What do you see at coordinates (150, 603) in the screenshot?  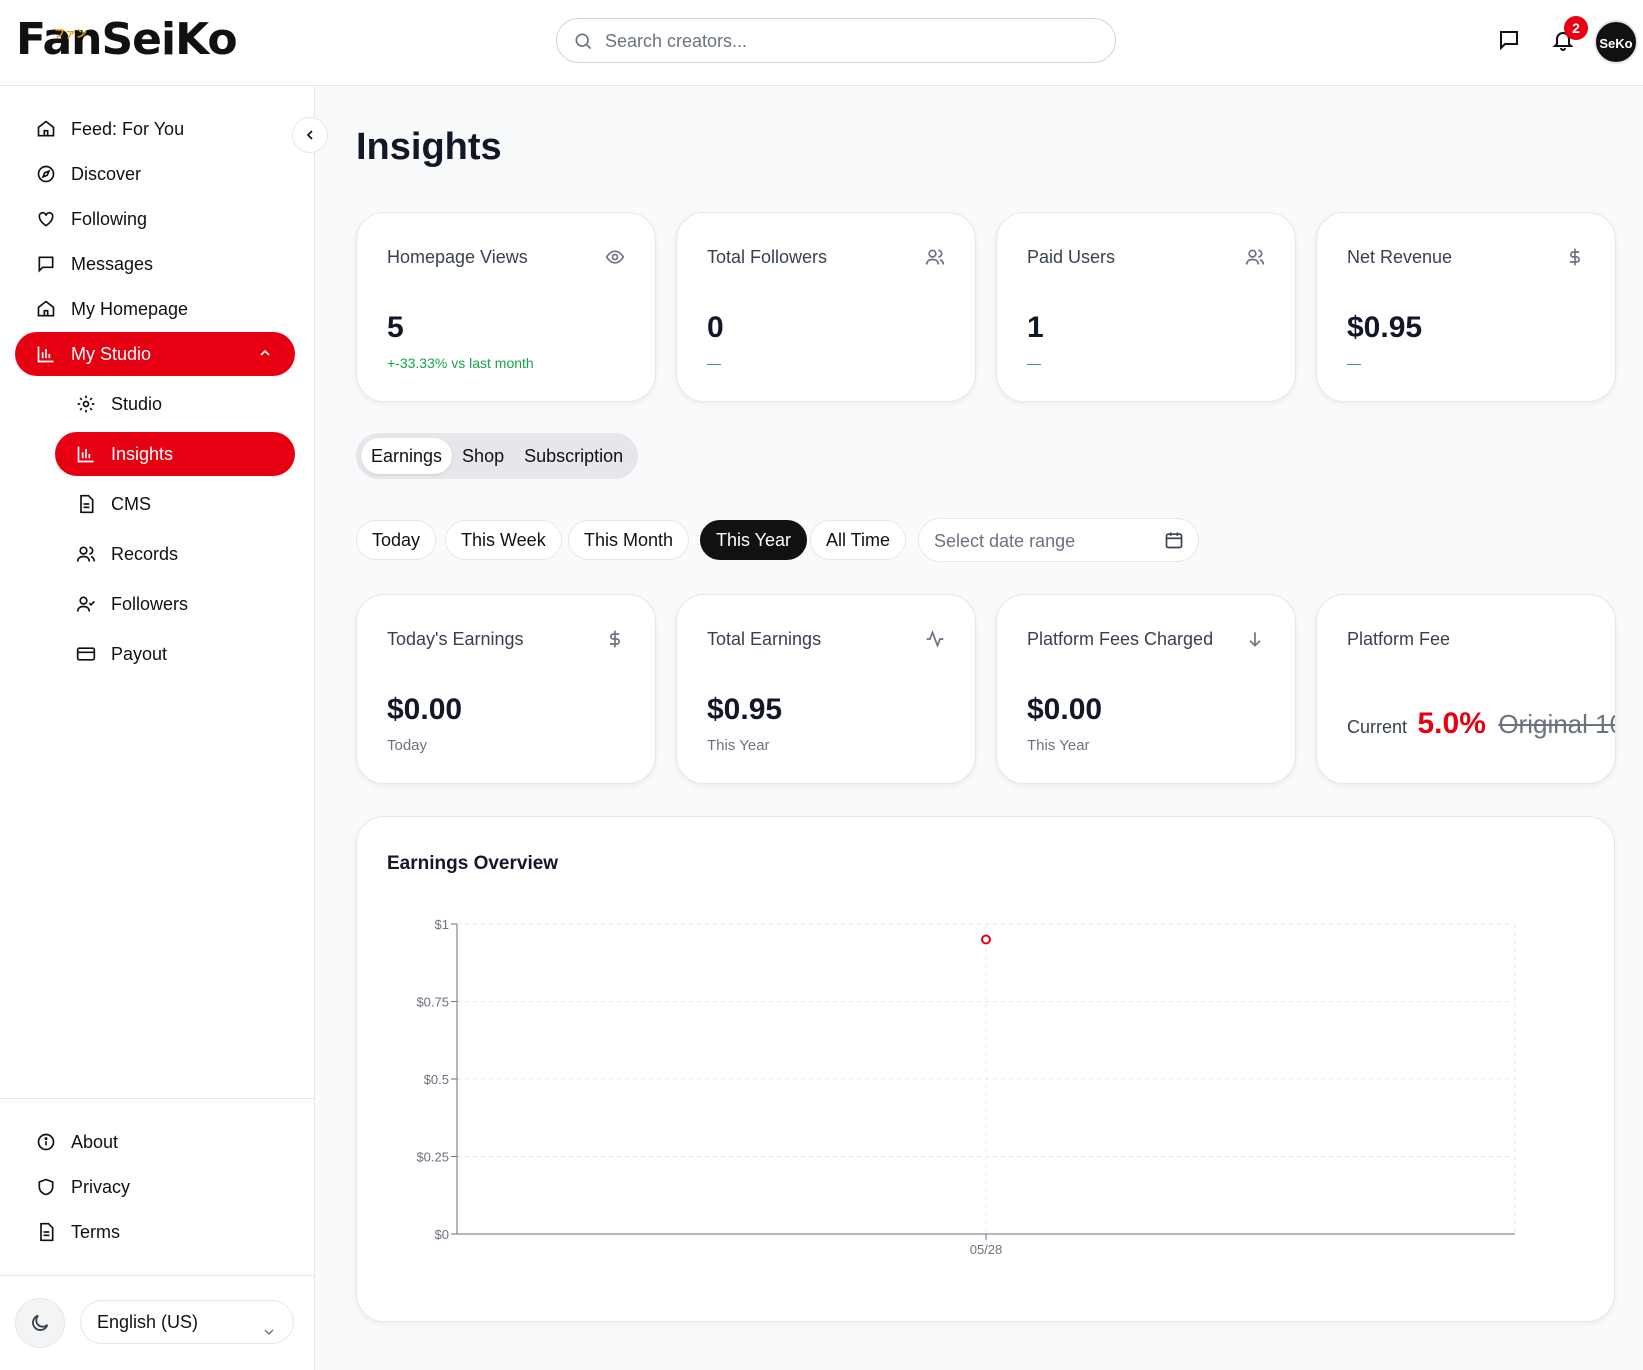 I see `sidebar-item-label: Followers` at bounding box center [150, 603].